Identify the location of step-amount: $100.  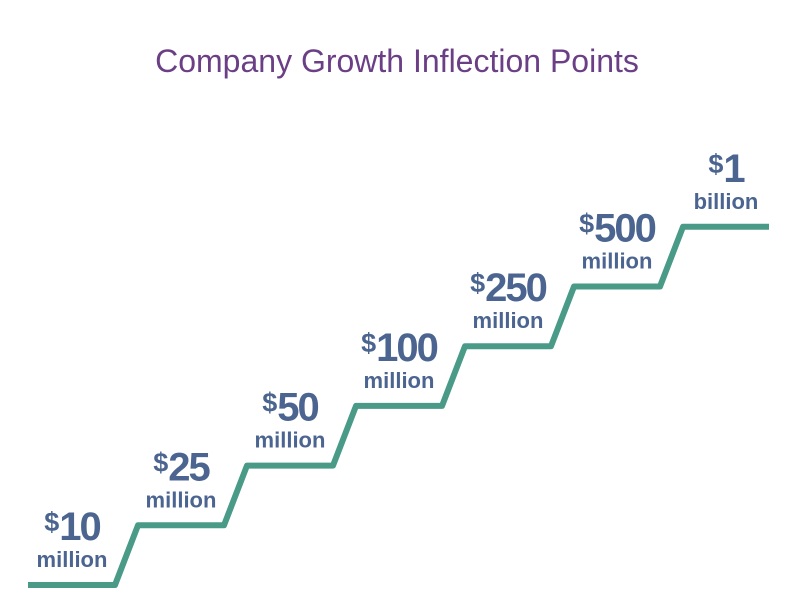
(399, 348).